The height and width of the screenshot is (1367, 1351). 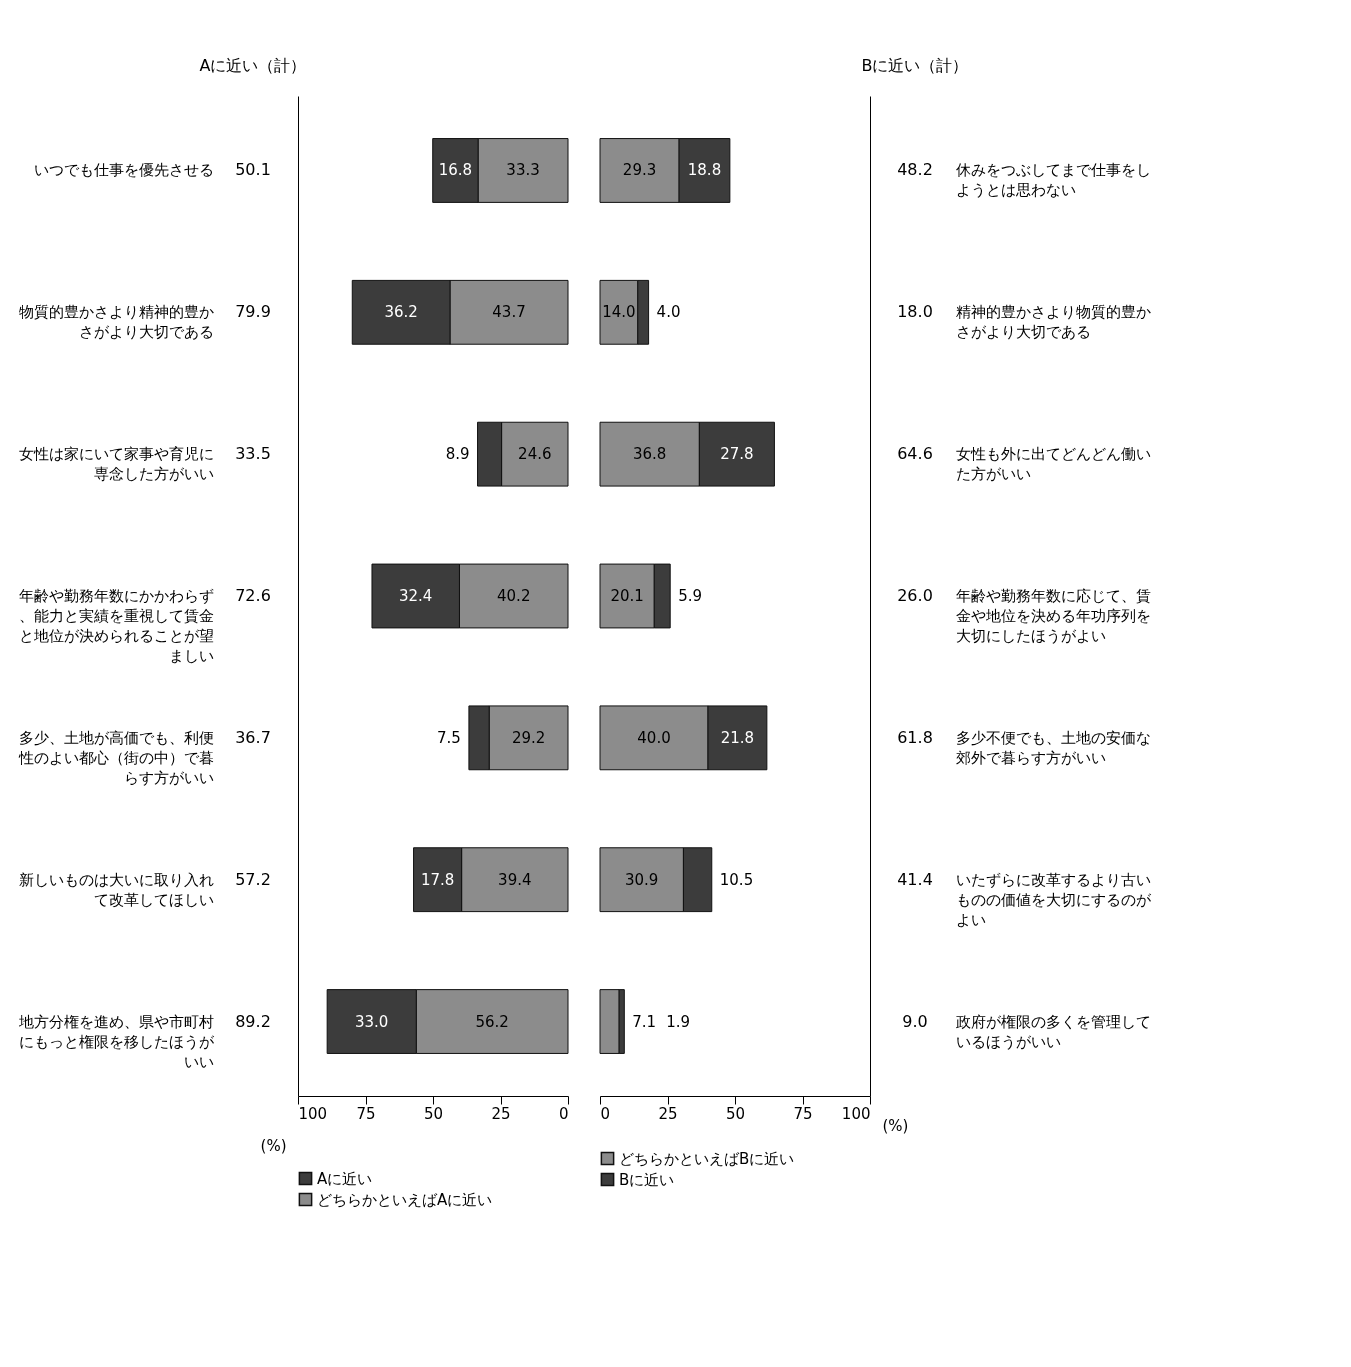 What do you see at coordinates (668, 312) in the screenshot?
I see `data-label: 4.0` at bounding box center [668, 312].